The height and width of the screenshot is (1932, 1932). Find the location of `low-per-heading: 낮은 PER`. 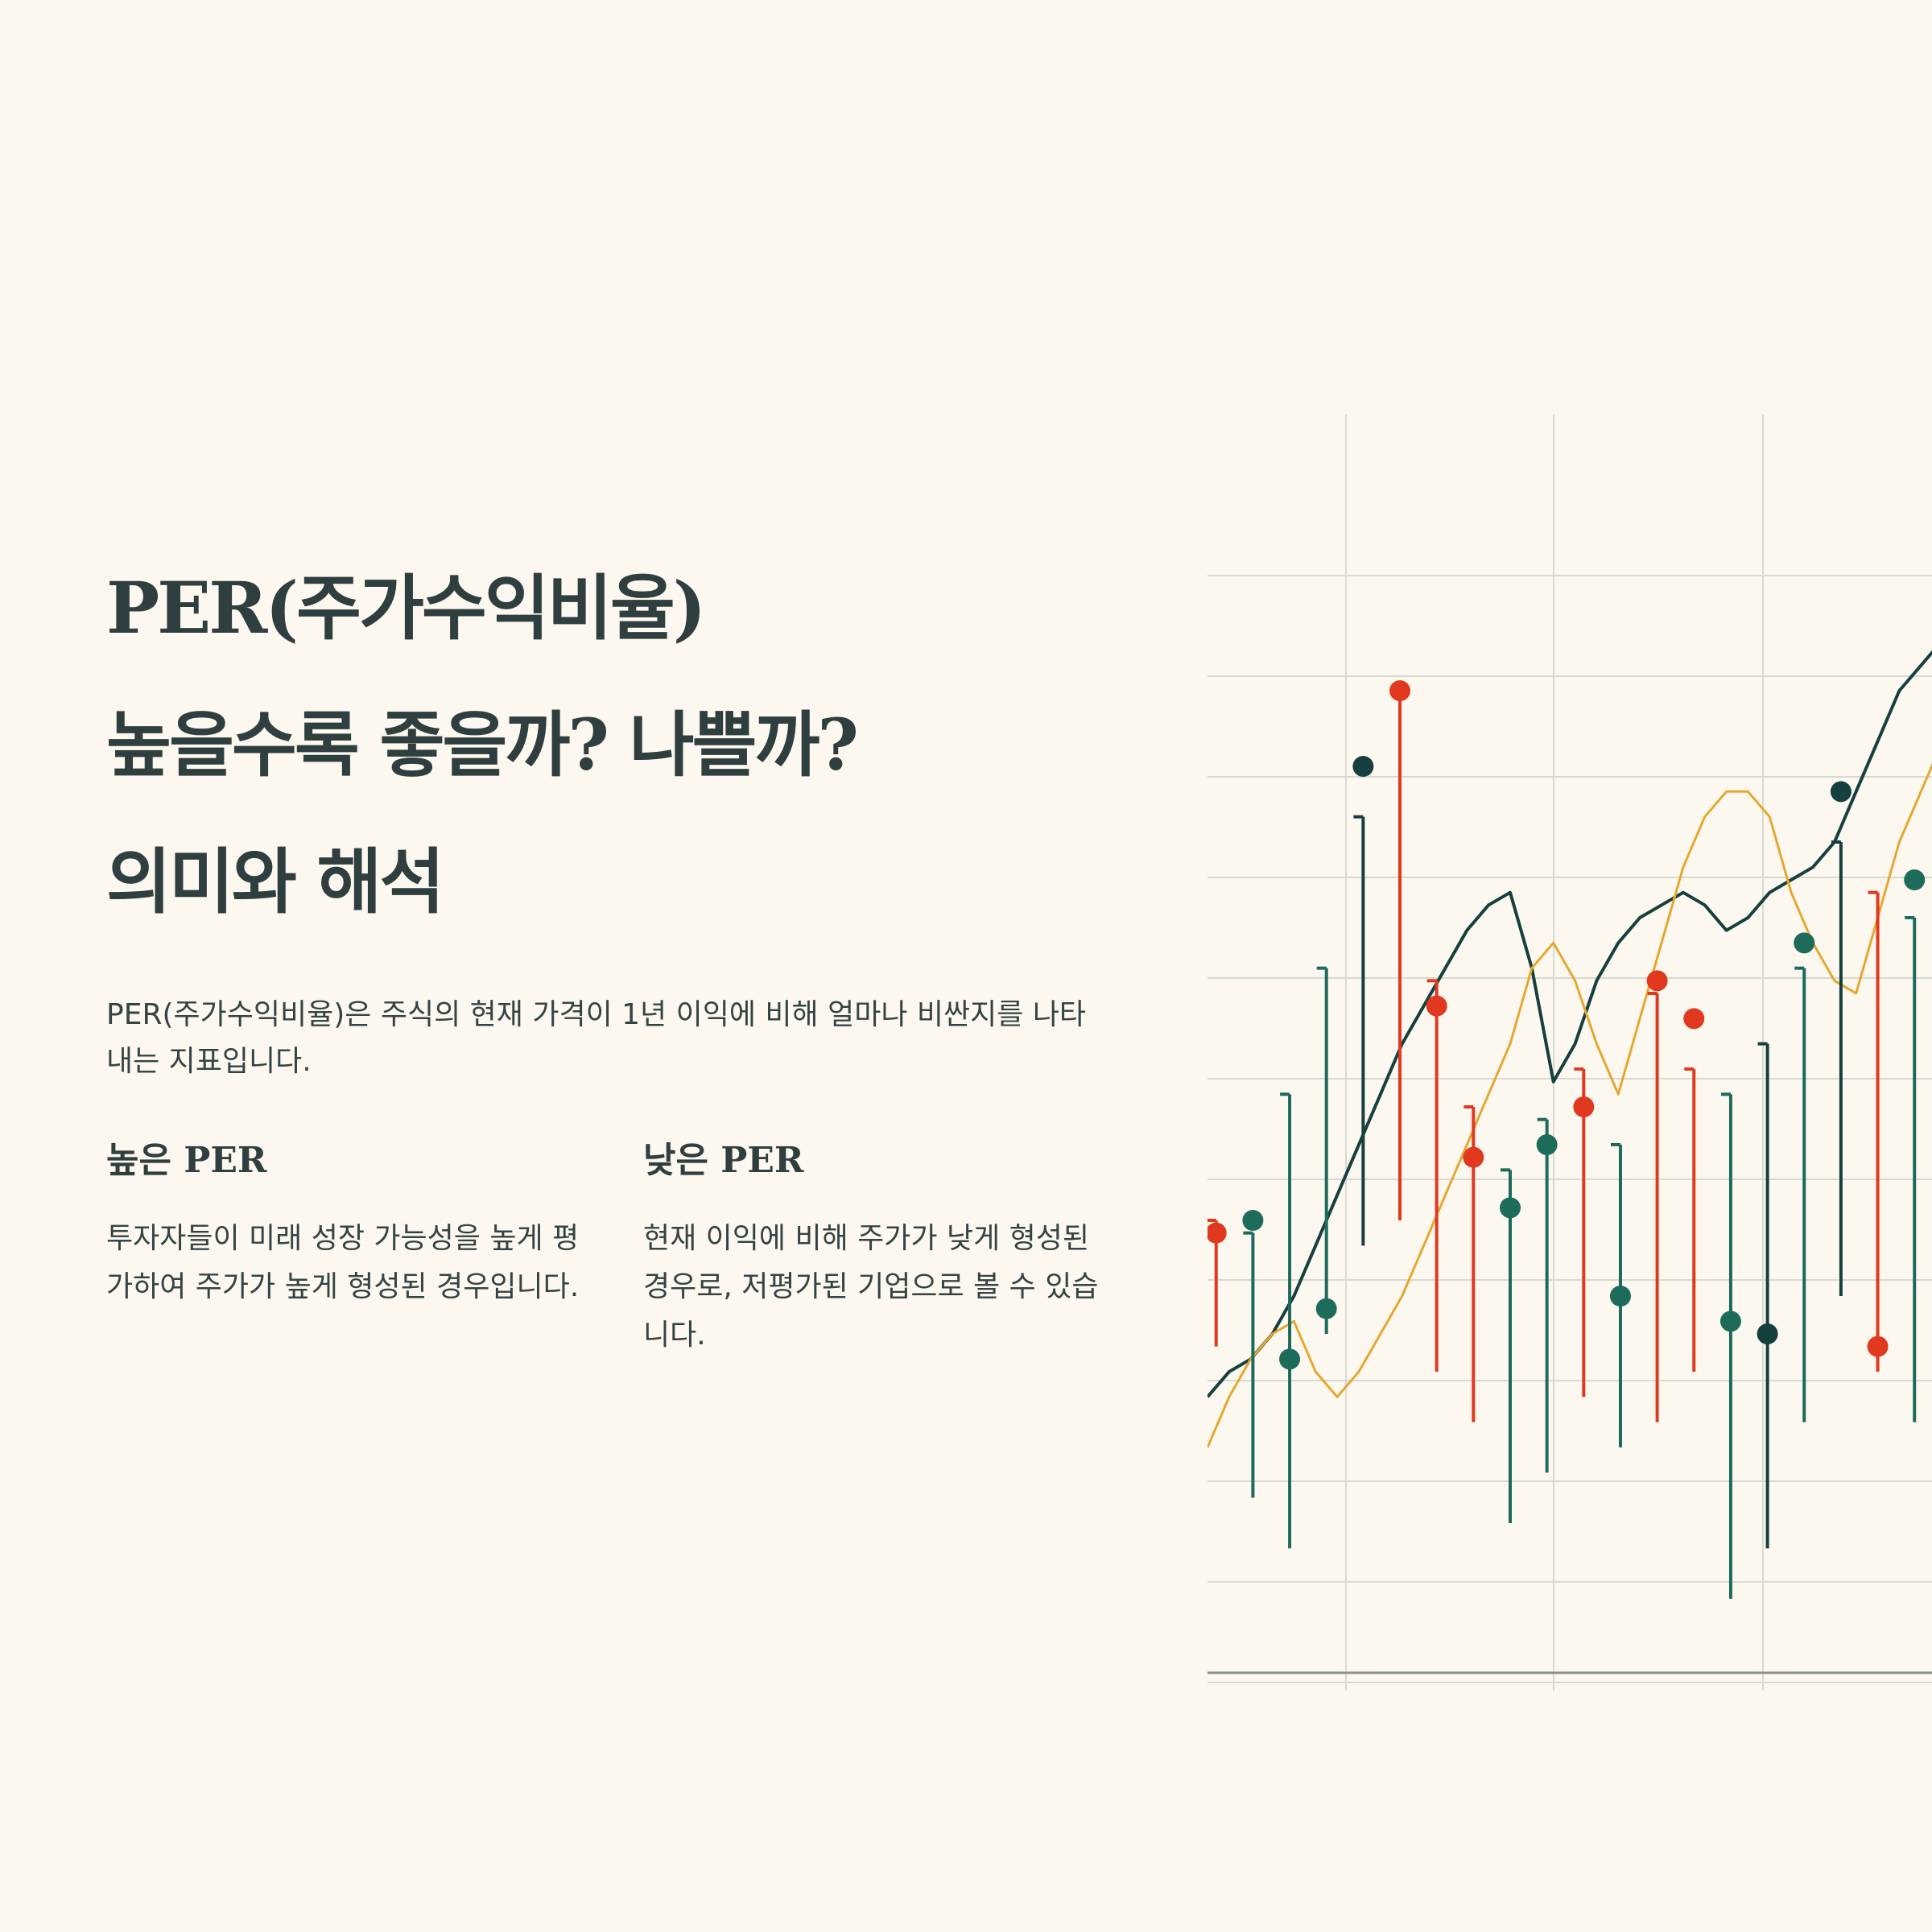

low-per-heading: 낮은 PER is located at coordinates (723, 1160).